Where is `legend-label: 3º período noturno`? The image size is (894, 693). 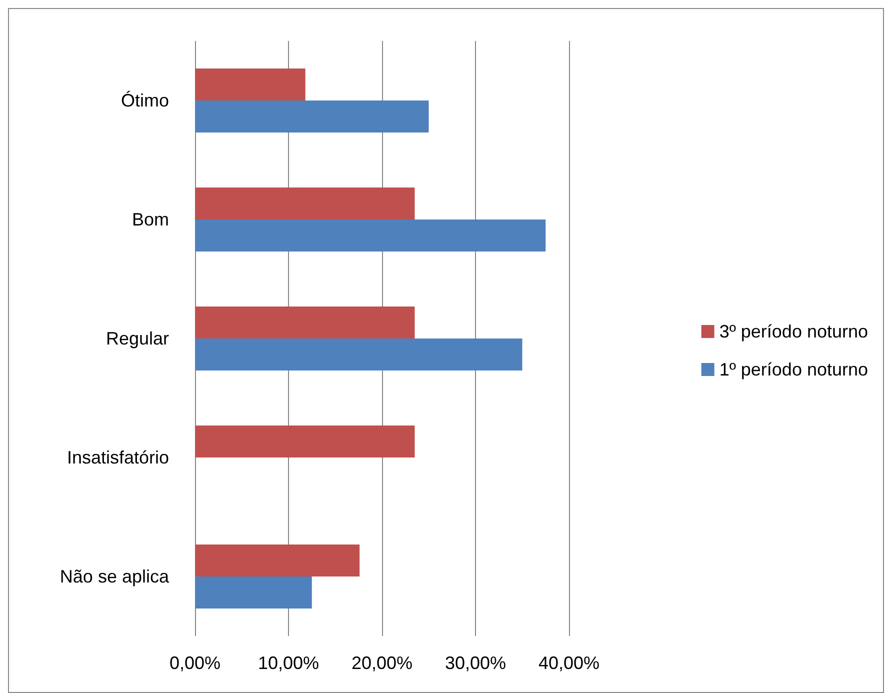
legend-label: 3º período noturno is located at coordinates (793, 332).